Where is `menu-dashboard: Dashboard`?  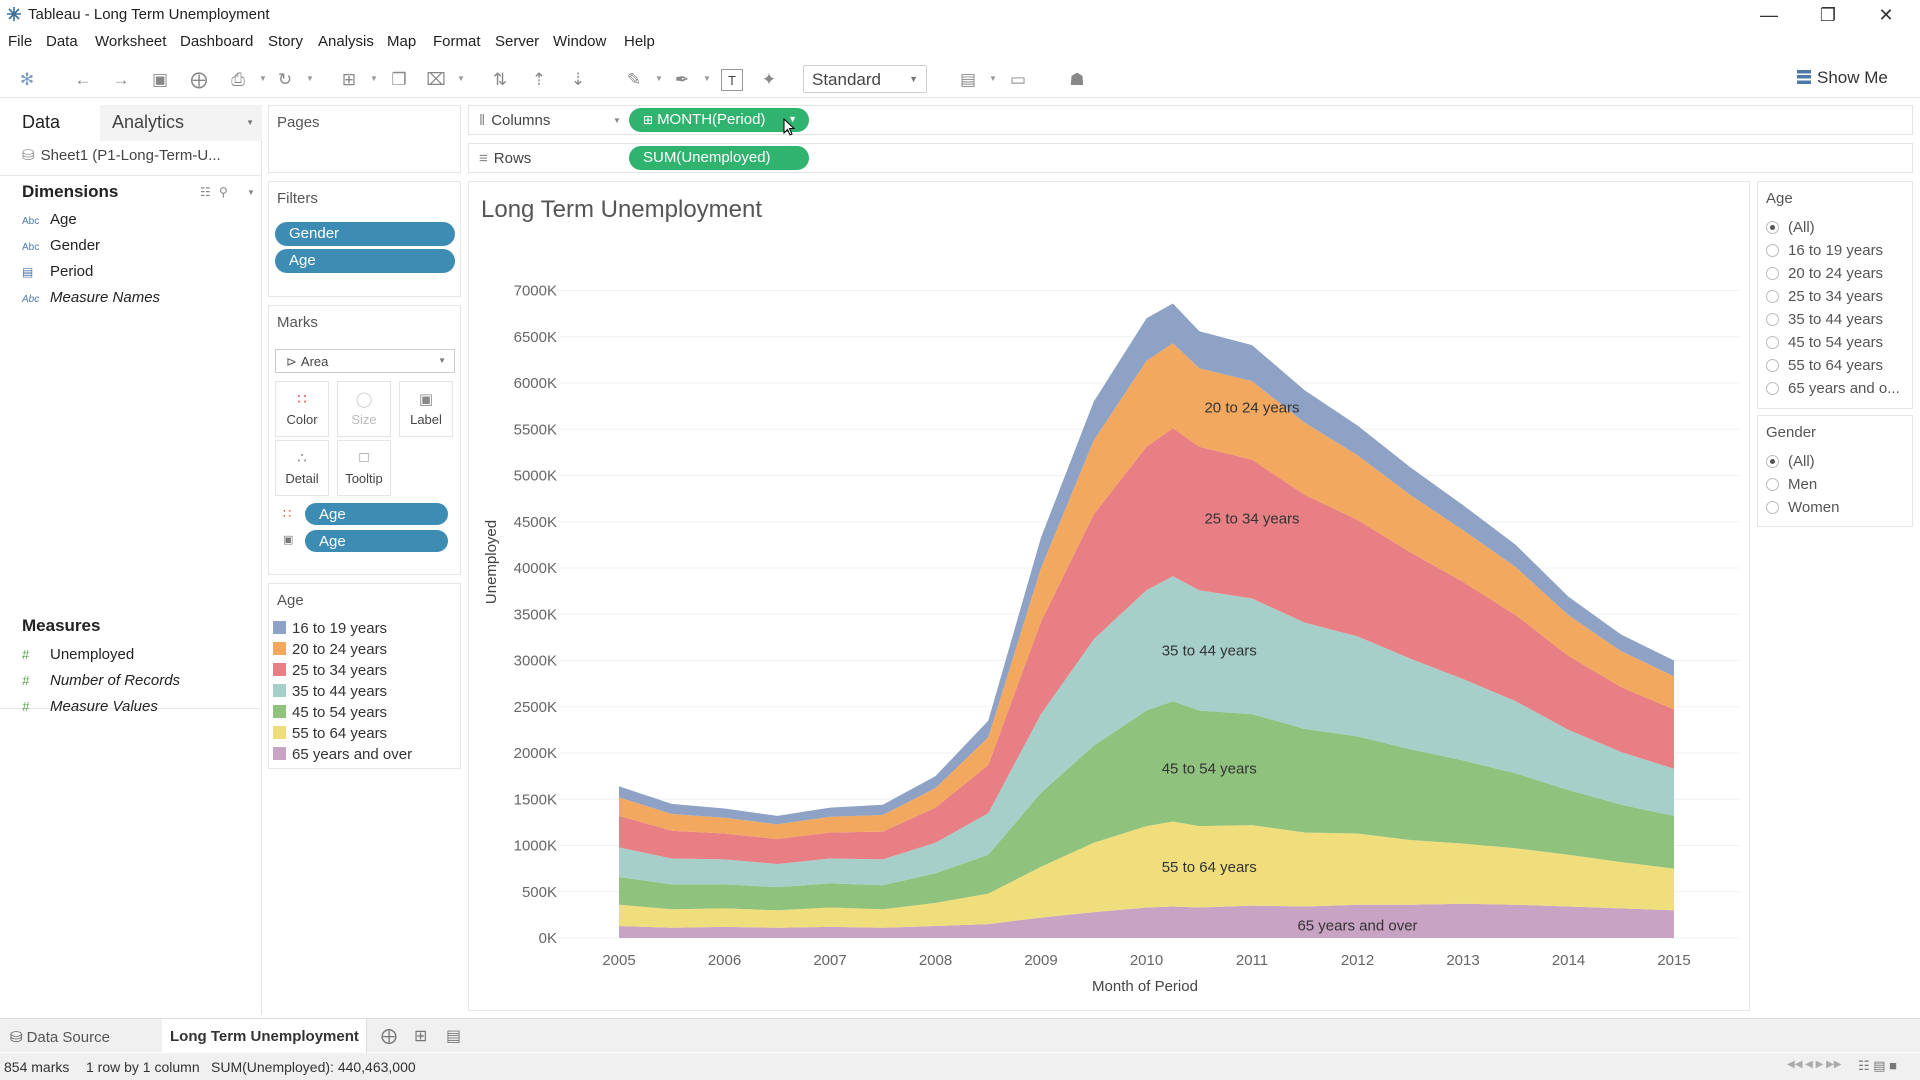 menu-dashboard: Dashboard is located at coordinates (217, 41).